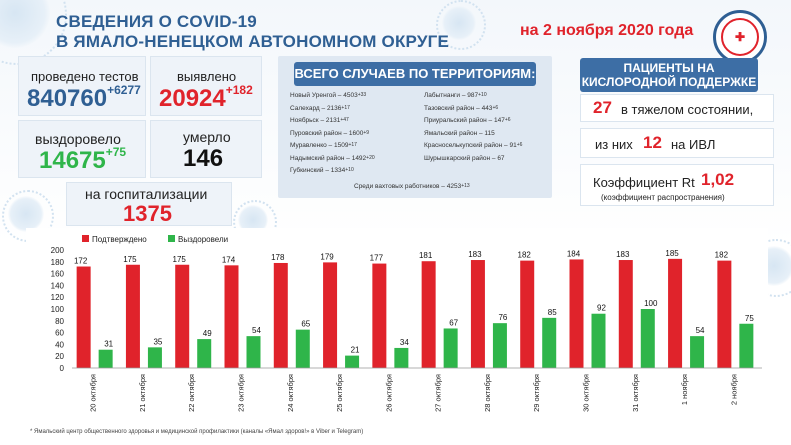  Describe the element at coordinates (290, 393) in the screenshot. I see `x-tick-label: 24 октября` at that location.